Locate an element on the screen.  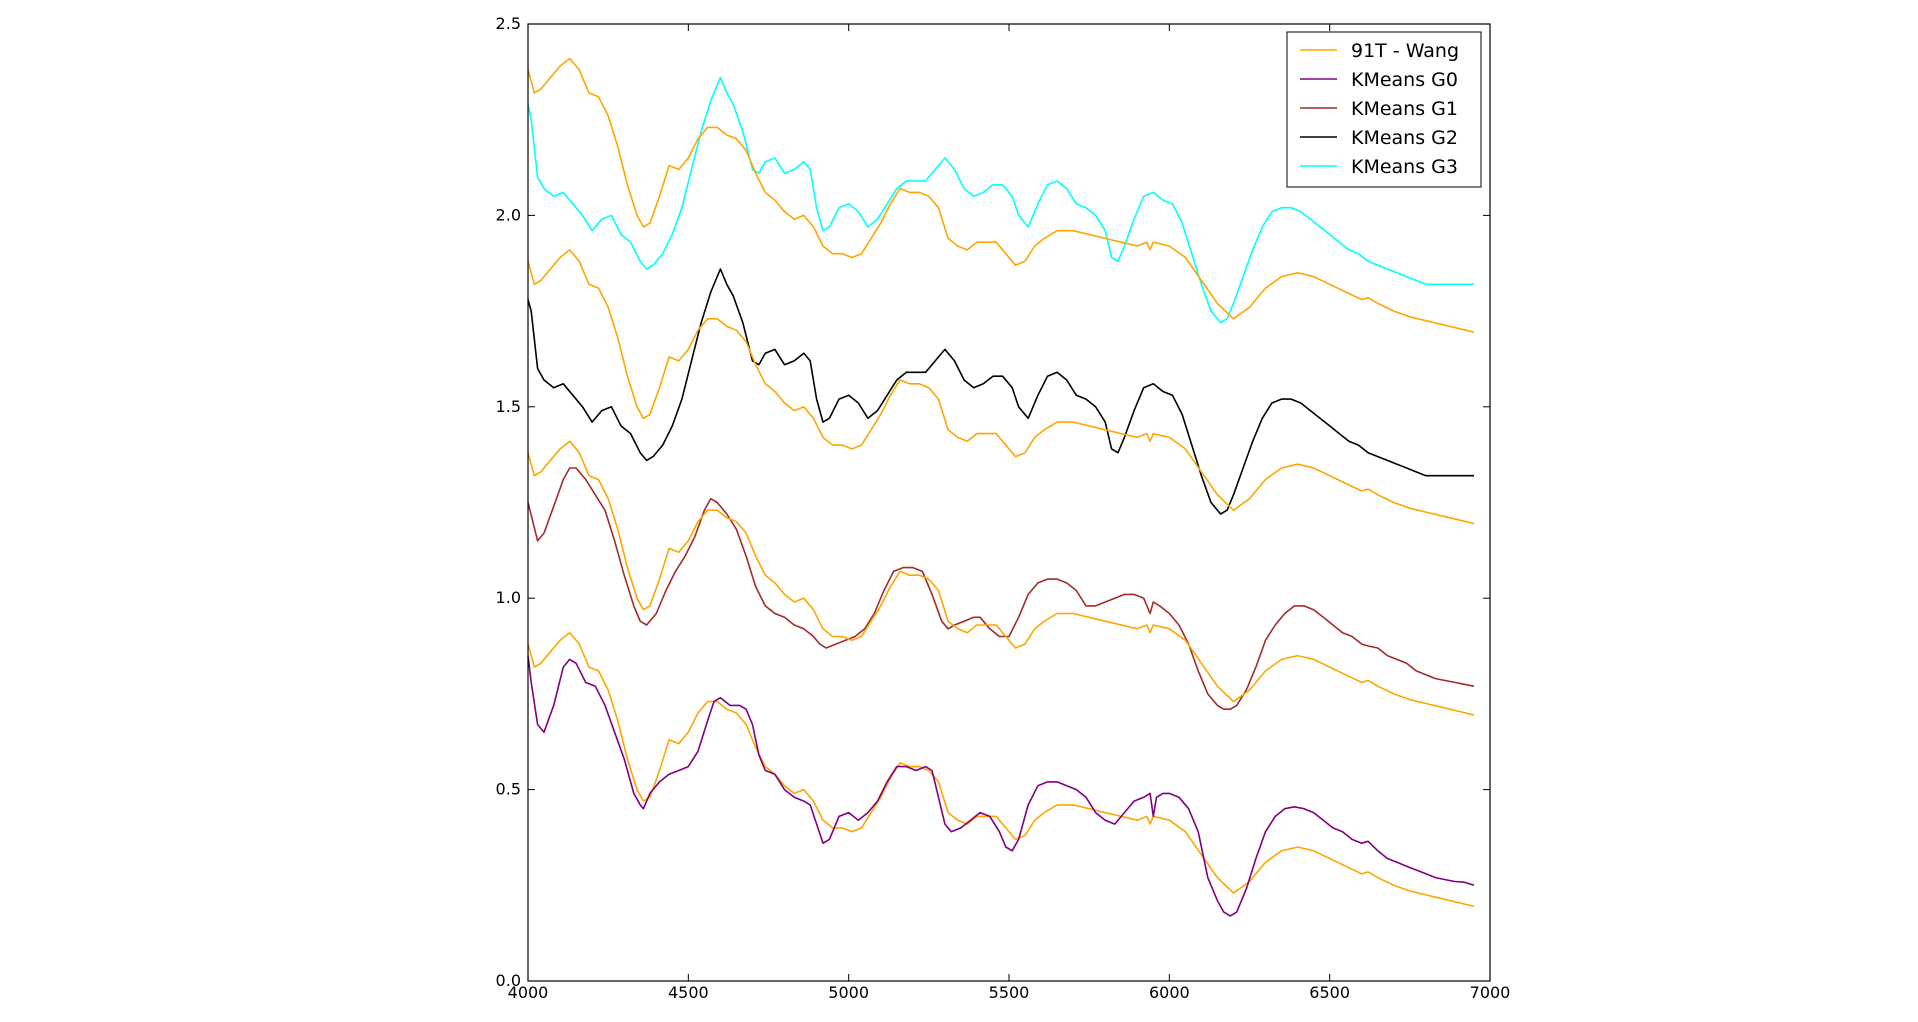
x-tick-label: 5500 is located at coordinates (1009, 992).